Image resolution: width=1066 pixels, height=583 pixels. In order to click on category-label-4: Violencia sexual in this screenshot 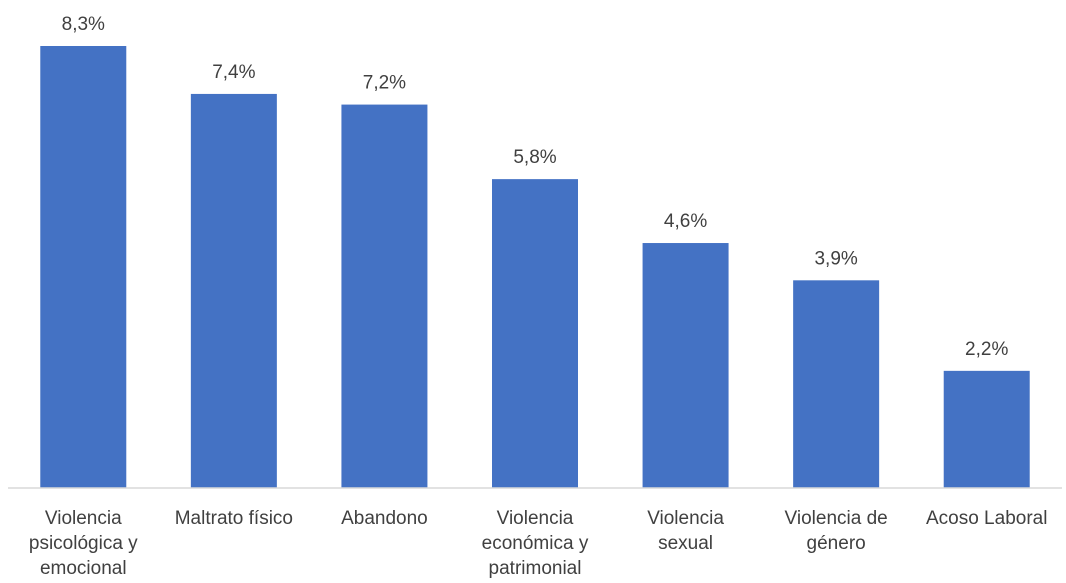, I will do `click(685, 531)`.